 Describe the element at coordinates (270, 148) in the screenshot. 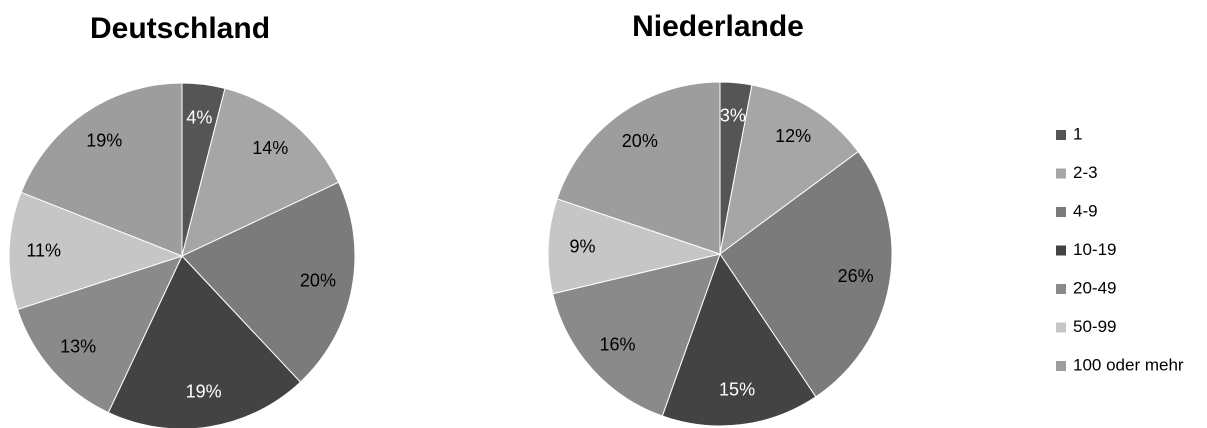

I see `data-label: 14%` at that location.